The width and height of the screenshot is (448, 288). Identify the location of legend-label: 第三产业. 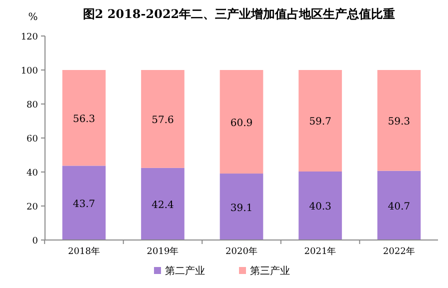
(270, 271).